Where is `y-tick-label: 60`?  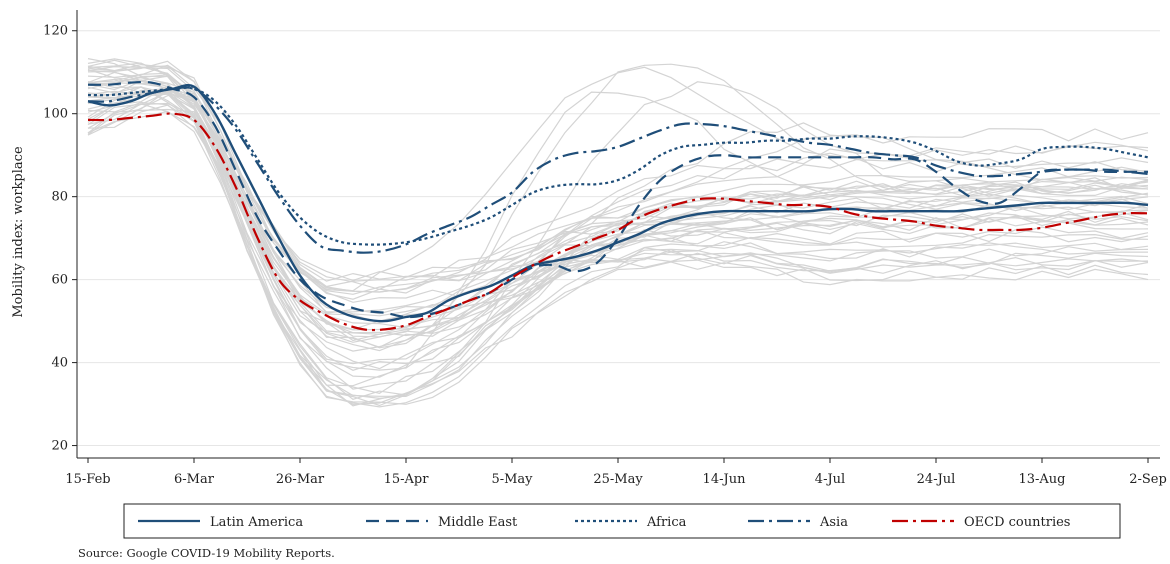 y-tick-label: 60 is located at coordinates (59, 280).